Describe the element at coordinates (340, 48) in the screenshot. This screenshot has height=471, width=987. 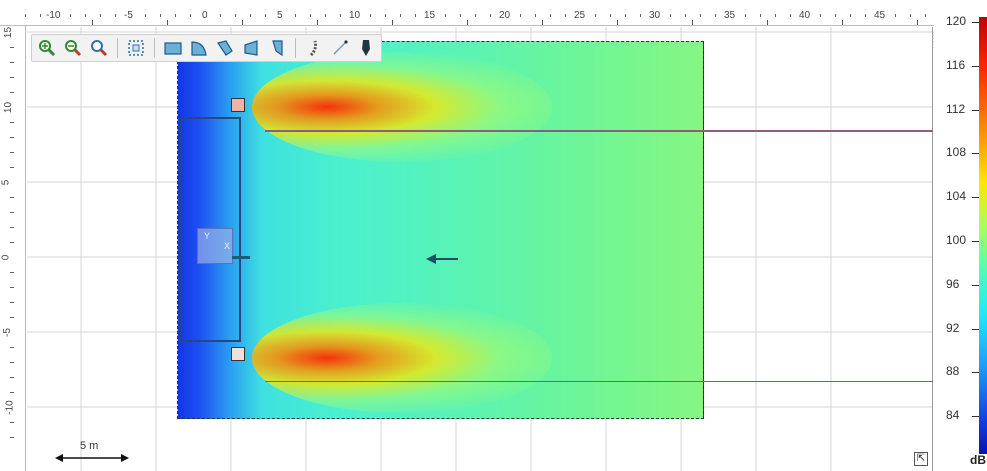
I see `line-tool-button` at that location.